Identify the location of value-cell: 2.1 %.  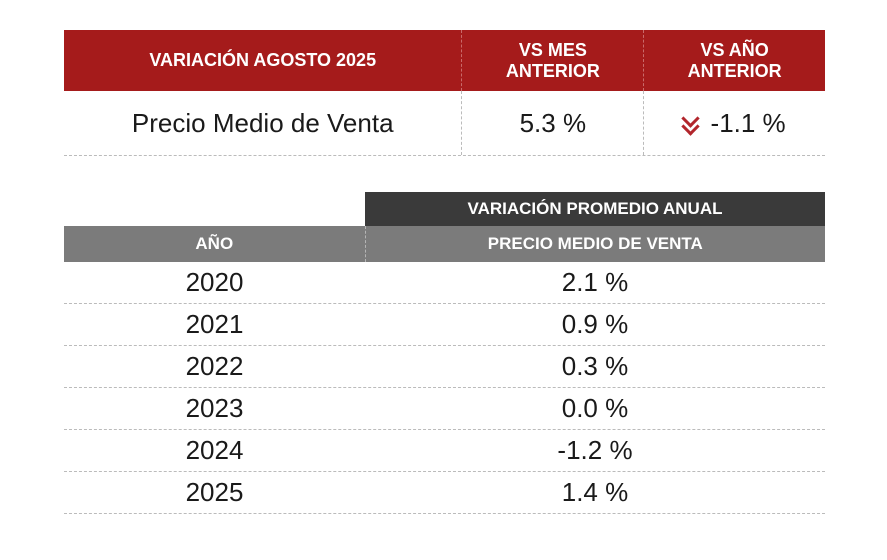
(595, 282).